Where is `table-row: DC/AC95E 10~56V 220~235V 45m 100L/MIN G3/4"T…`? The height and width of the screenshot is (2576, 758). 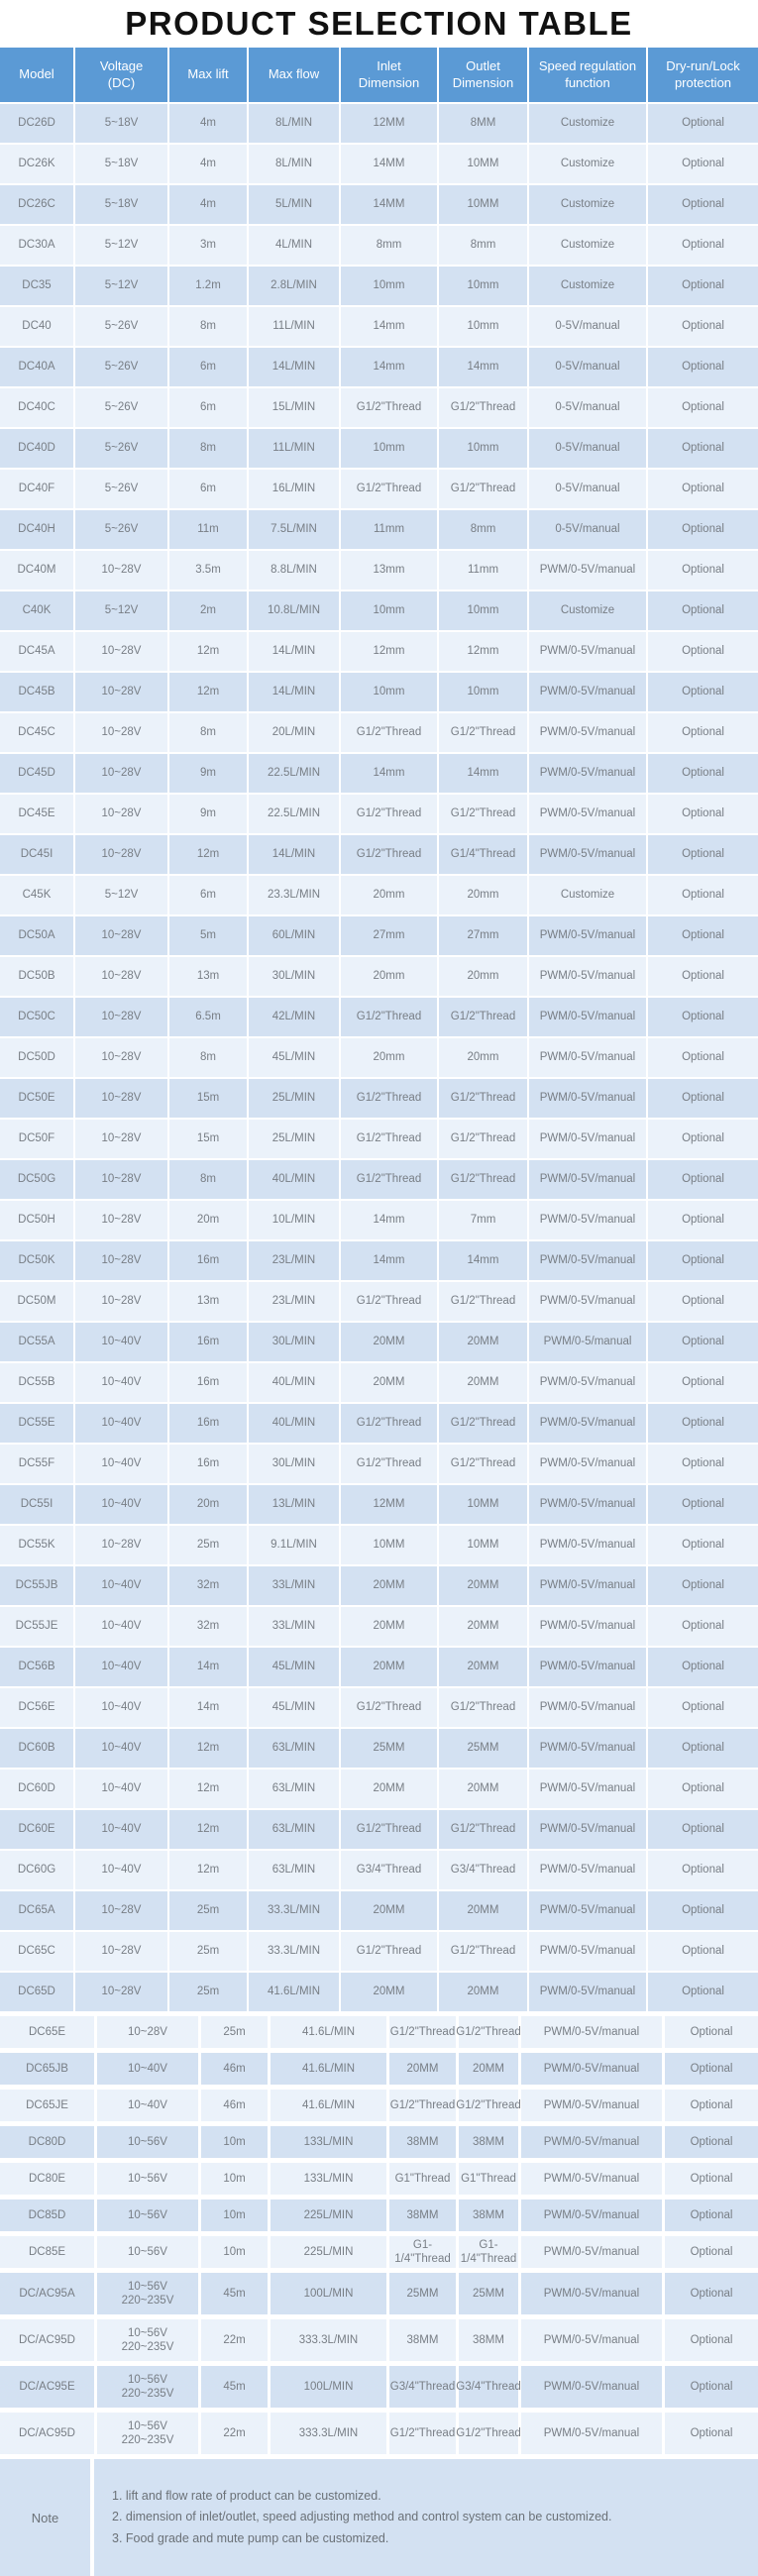 table-row: DC/AC95E 10~56V 220~235V 45m 100L/MIN G3/4"T… is located at coordinates (379, 2387).